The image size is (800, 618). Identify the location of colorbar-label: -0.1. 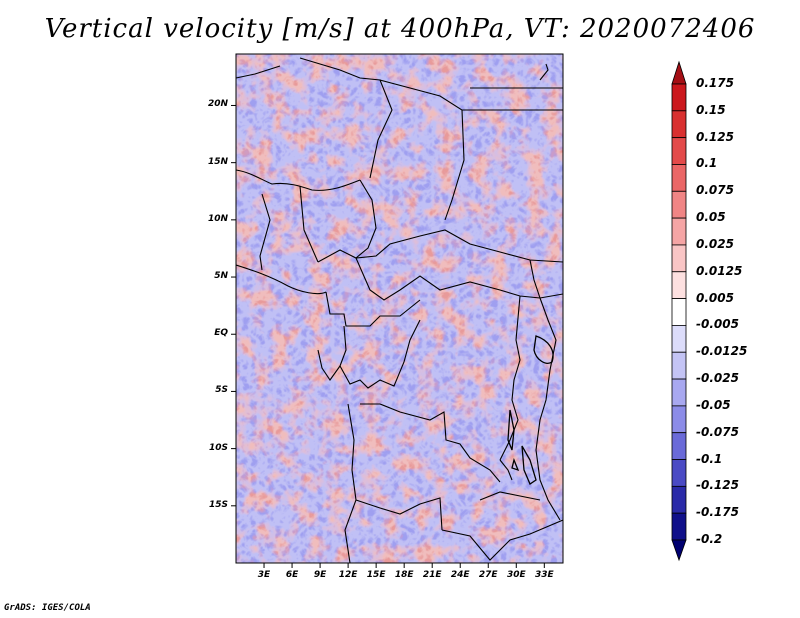
(709, 458).